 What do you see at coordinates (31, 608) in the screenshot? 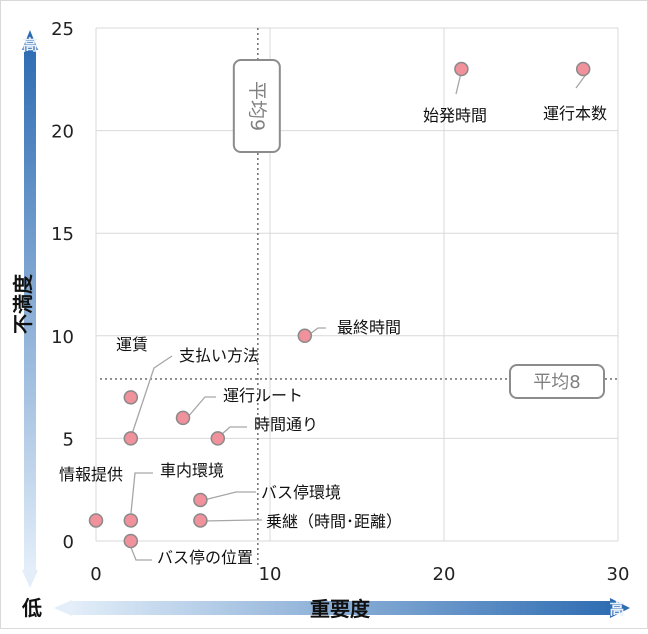
I see `y-low-label: 低` at bounding box center [31, 608].